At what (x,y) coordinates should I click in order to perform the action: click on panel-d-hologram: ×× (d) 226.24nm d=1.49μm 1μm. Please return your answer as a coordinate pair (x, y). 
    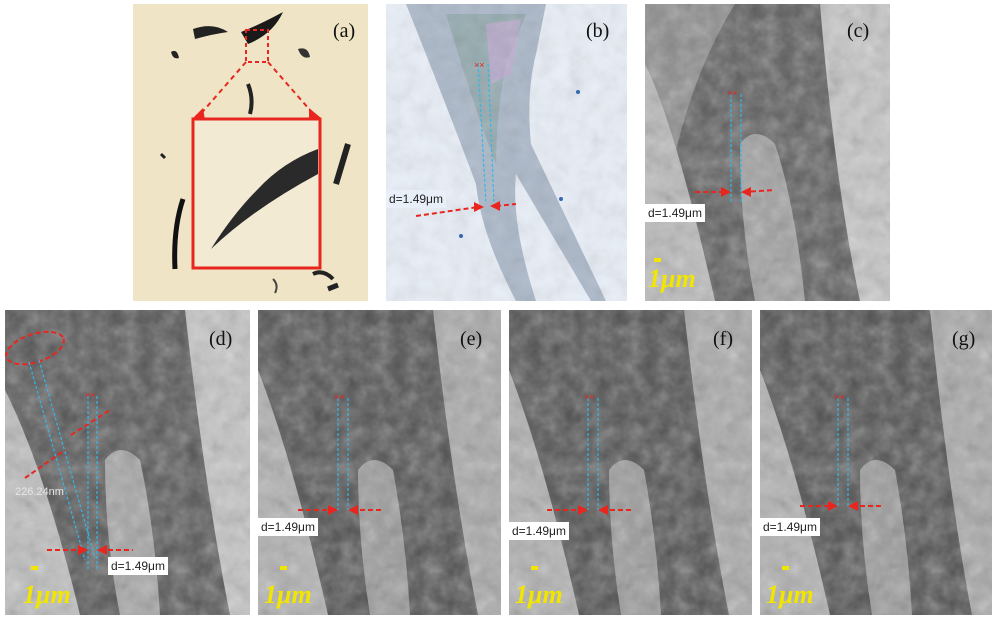
    Looking at the image, I should click on (127, 462).